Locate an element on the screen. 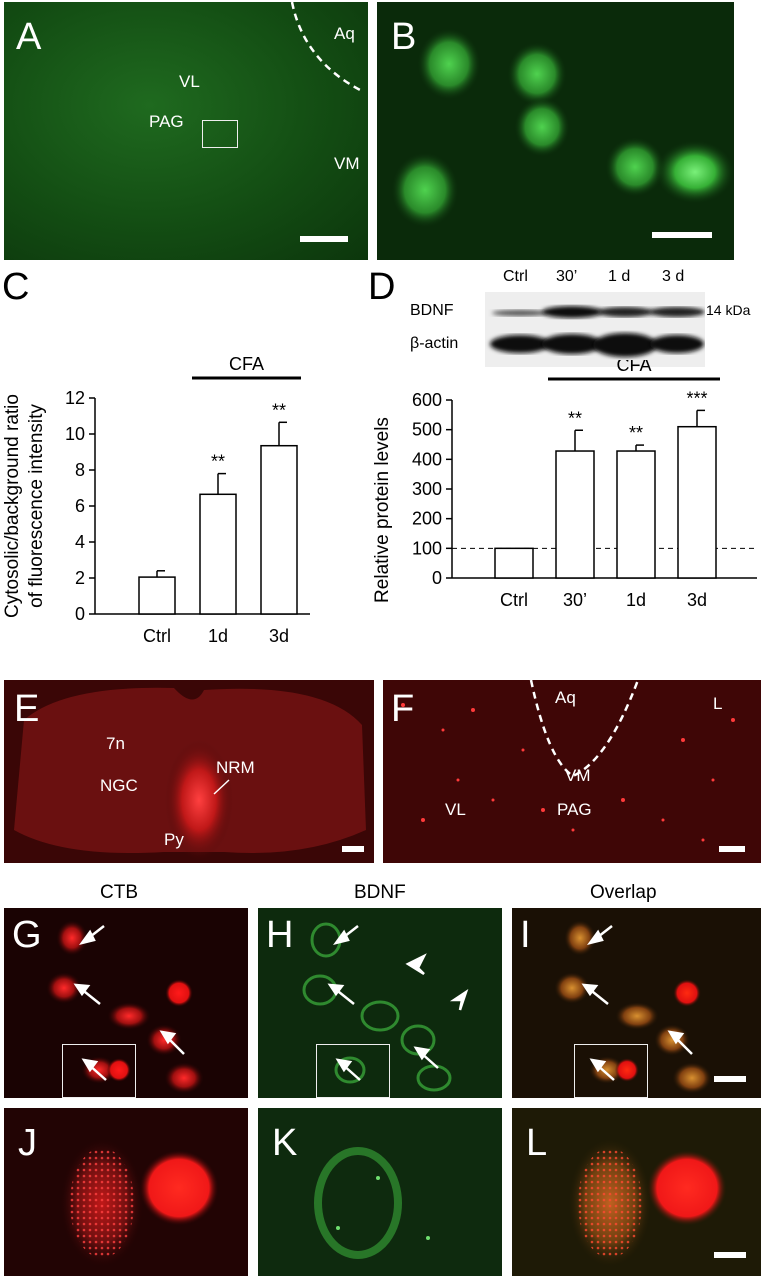  panel-letter-g: G is located at coordinates (27, 935).